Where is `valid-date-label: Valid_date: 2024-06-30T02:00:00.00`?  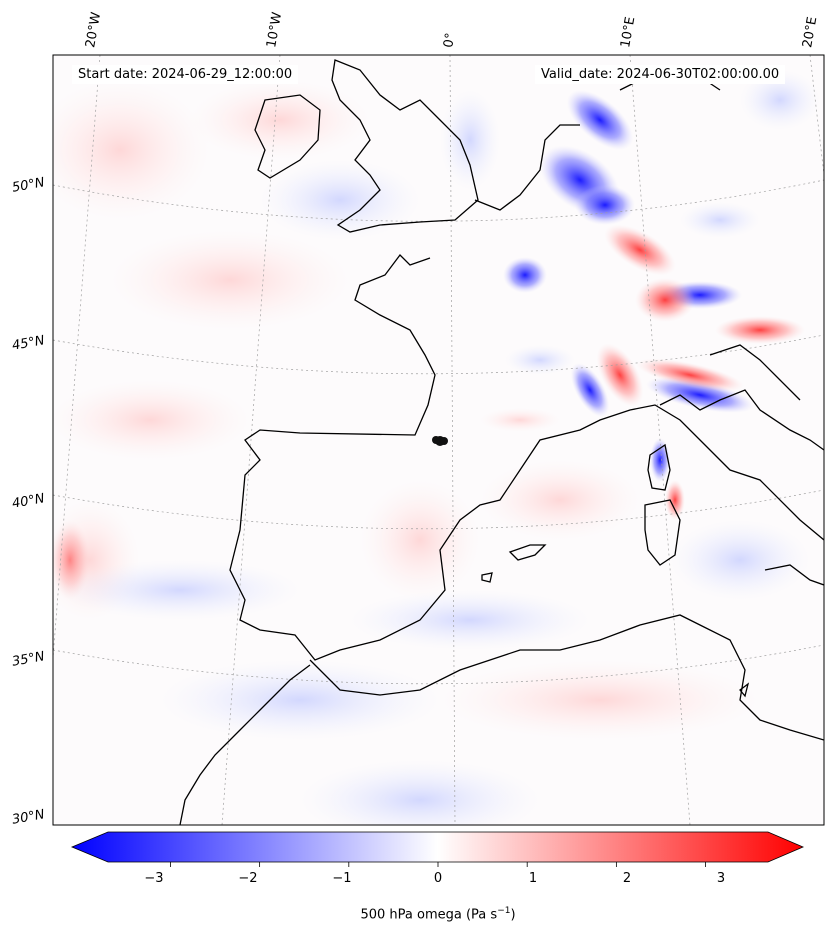
valid-date-label: Valid_date: 2024-06-30T02:00:00.00 is located at coordinates (660, 74).